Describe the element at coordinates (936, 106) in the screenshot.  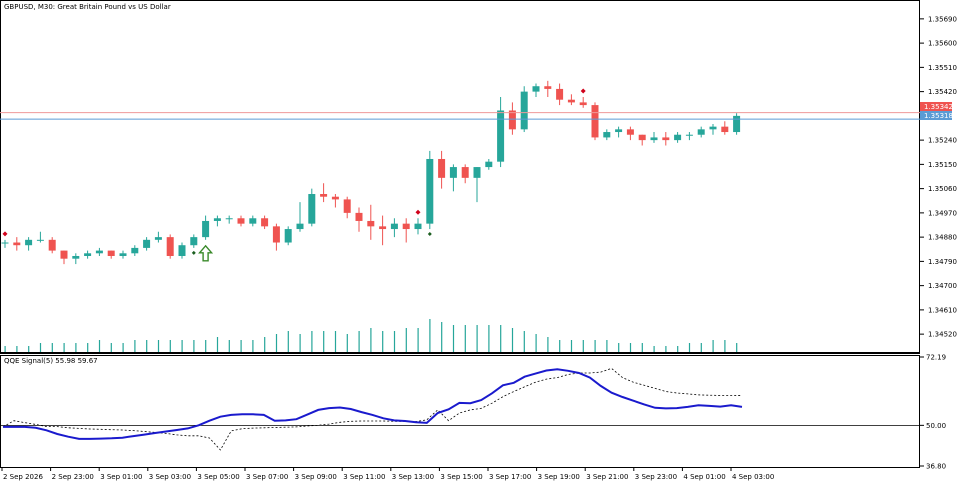
I see `bid-price-label-box` at that location.